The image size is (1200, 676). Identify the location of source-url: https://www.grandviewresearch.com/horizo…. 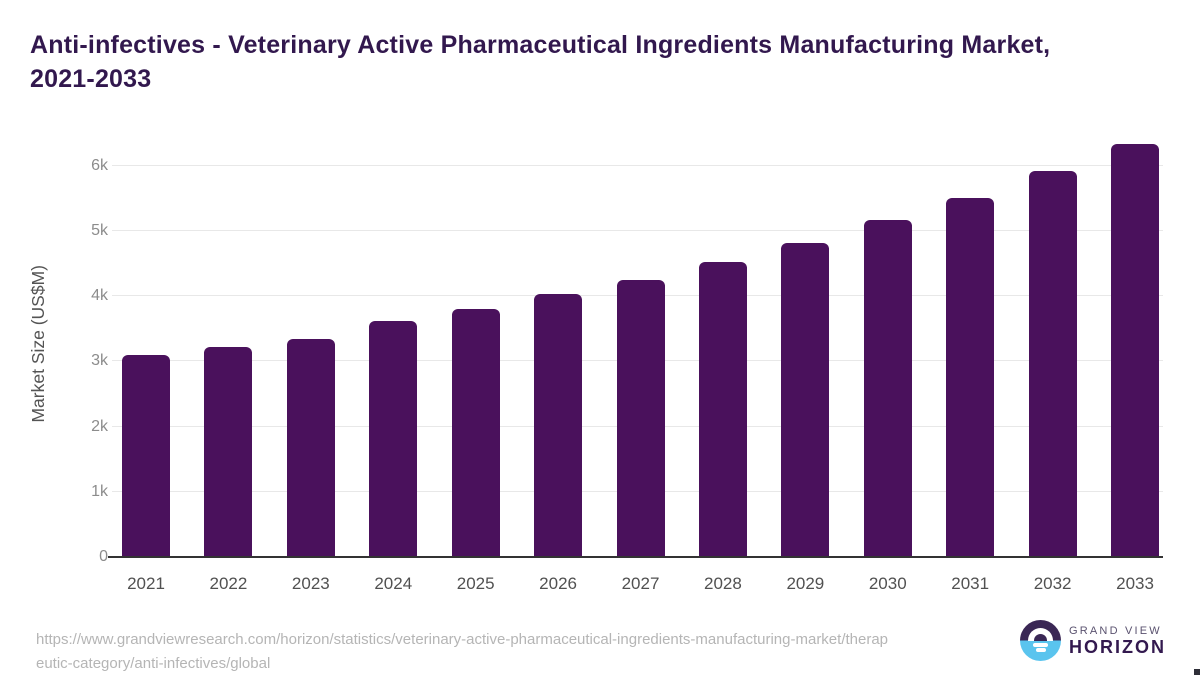
(486, 652).